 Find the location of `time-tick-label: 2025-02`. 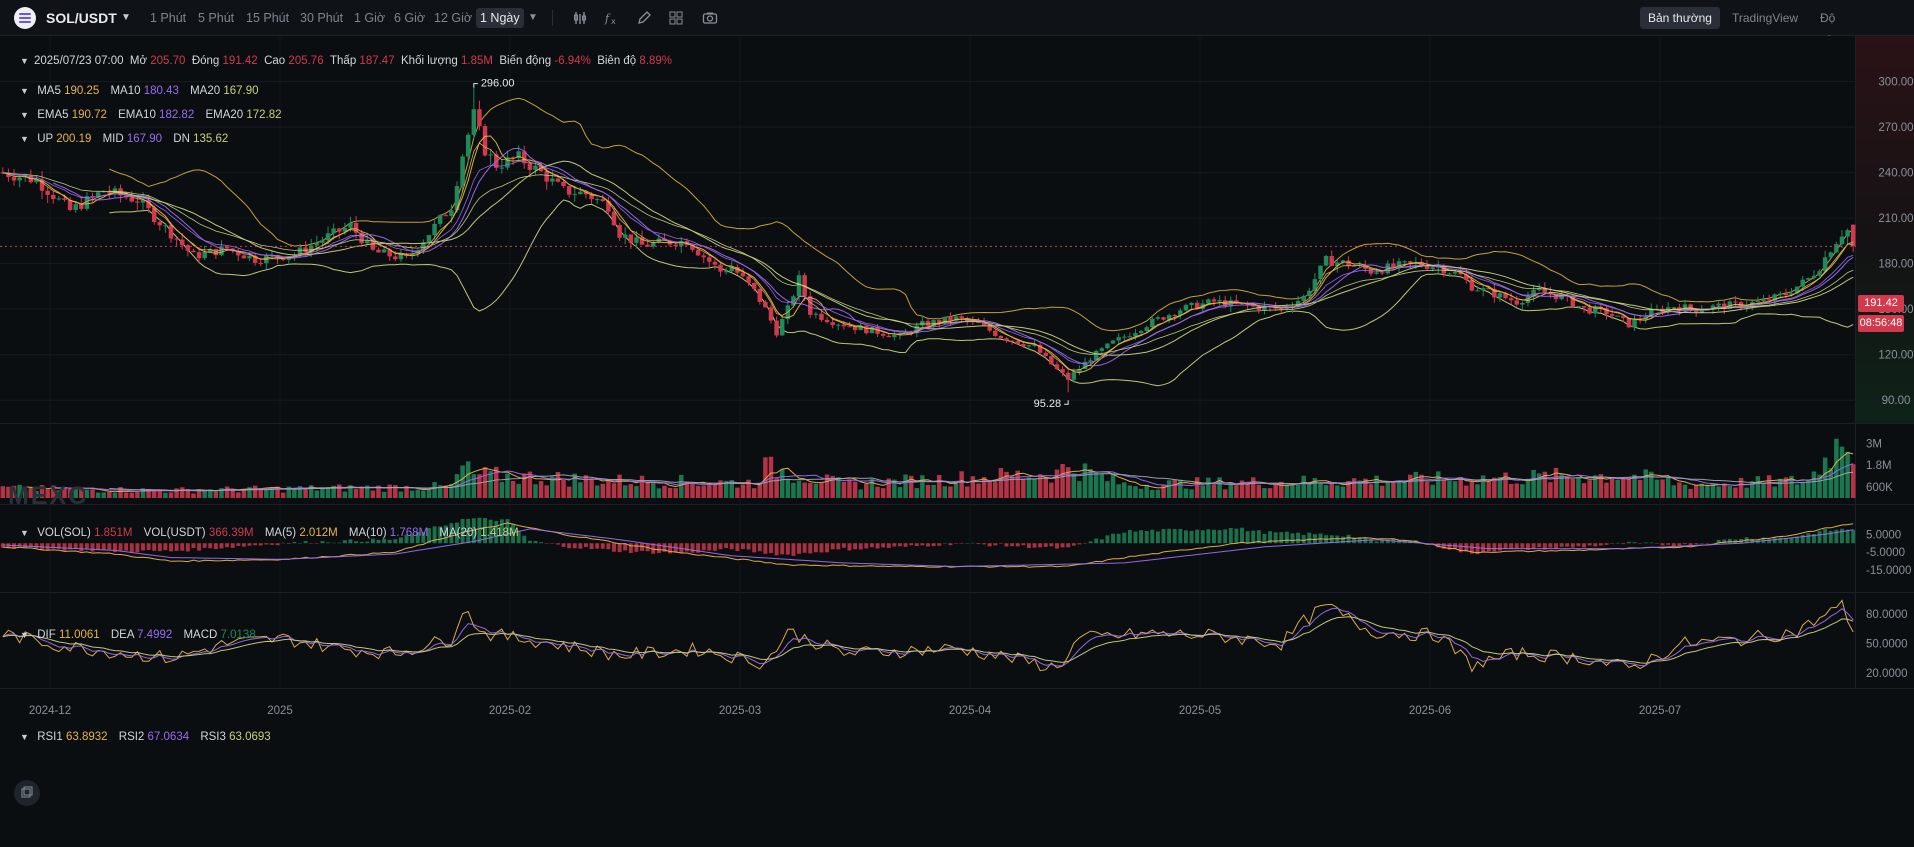

time-tick-label: 2025-02 is located at coordinates (510, 711).